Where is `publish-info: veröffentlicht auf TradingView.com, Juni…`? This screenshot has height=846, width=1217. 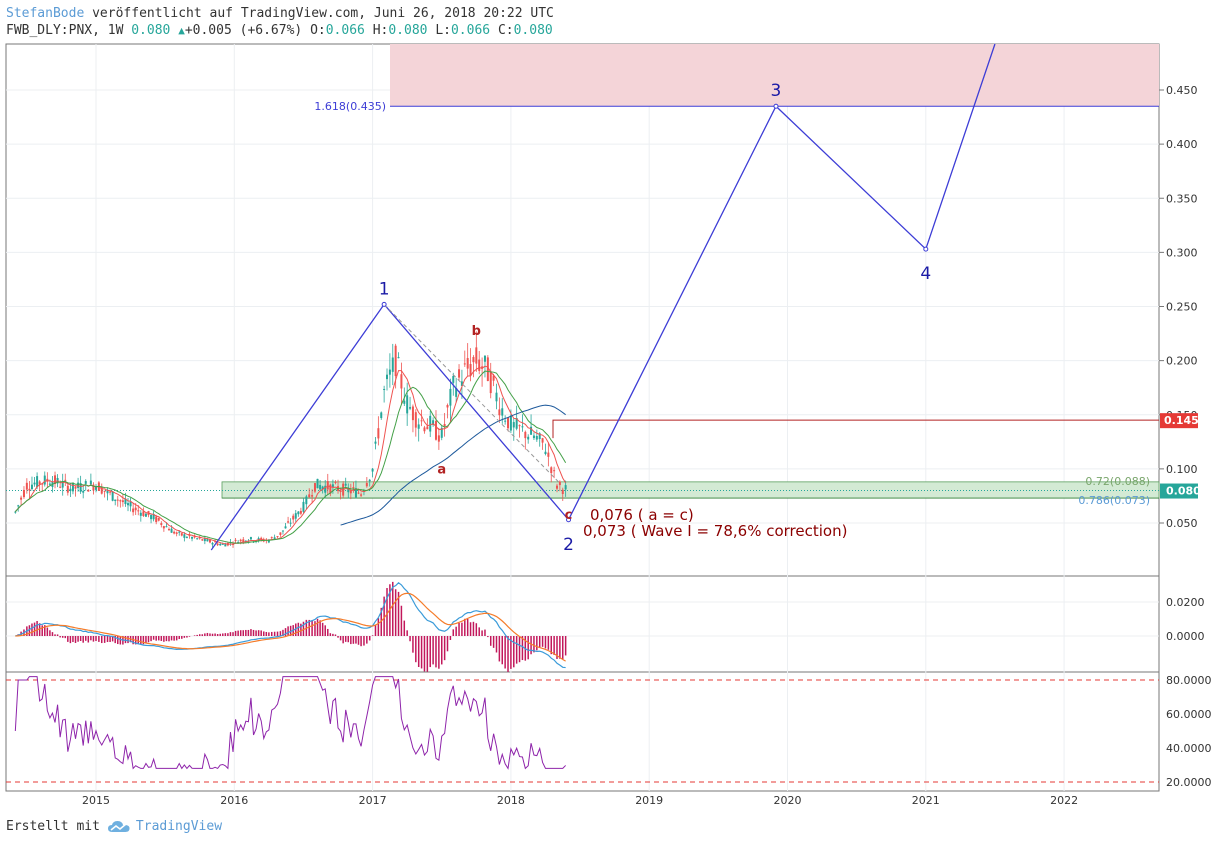 publish-info: veröffentlicht auf TradingView.com, Juni… is located at coordinates (323, 13).